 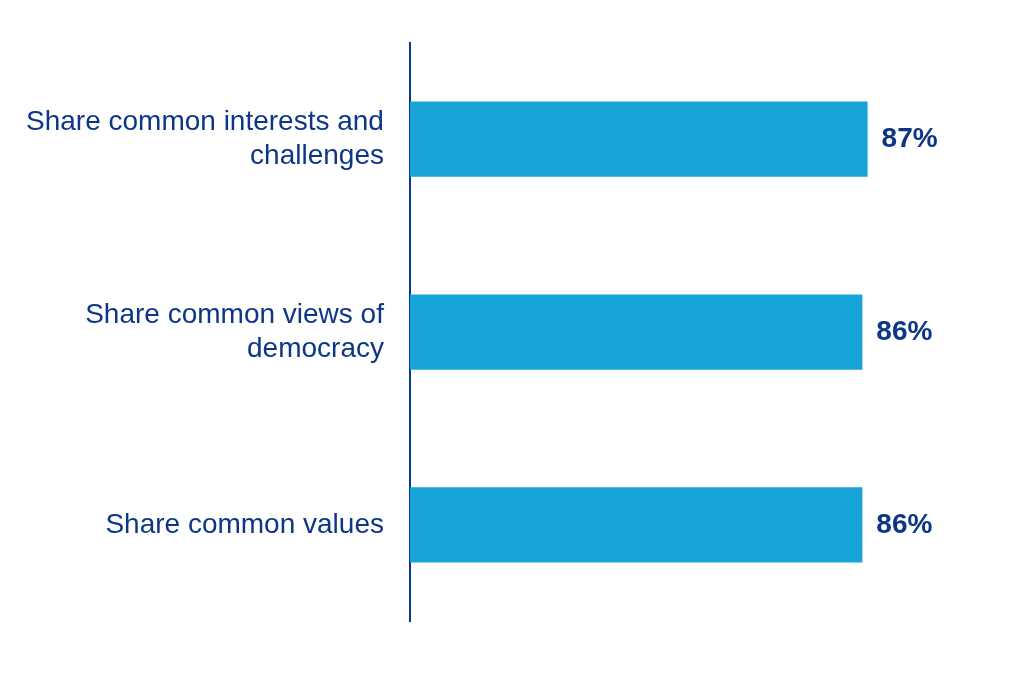 I want to click on y-tick-label: Share common views of democracy, so click(x=235, y=330).